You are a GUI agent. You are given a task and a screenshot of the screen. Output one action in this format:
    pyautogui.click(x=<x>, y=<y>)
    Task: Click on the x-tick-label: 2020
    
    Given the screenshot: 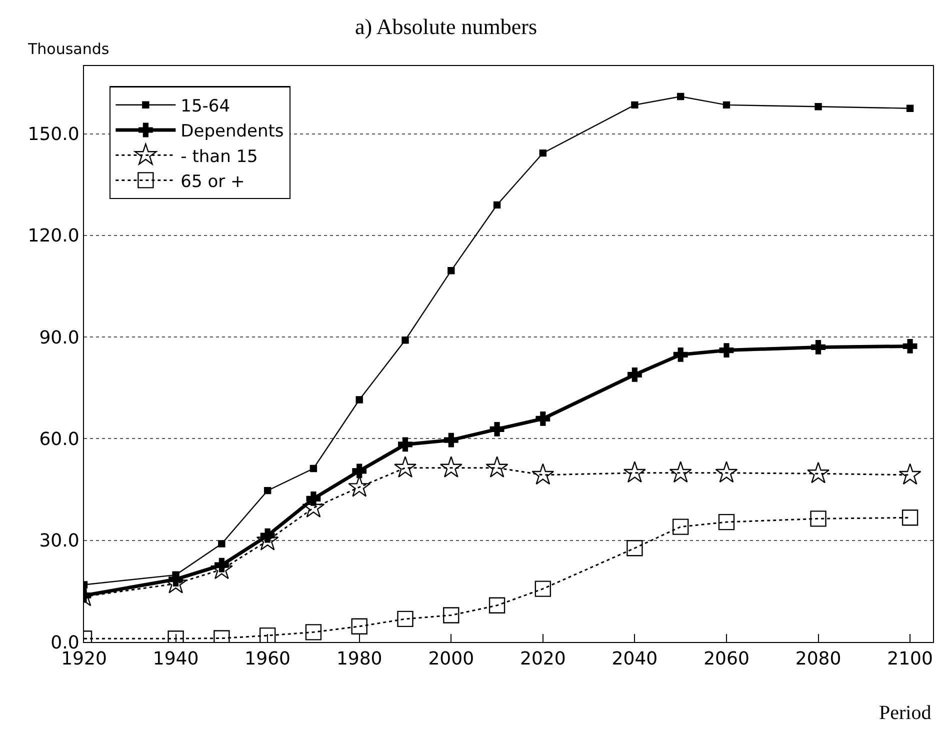 What is the action you would take?
    pyautogui.click(x=543, y=659)
    